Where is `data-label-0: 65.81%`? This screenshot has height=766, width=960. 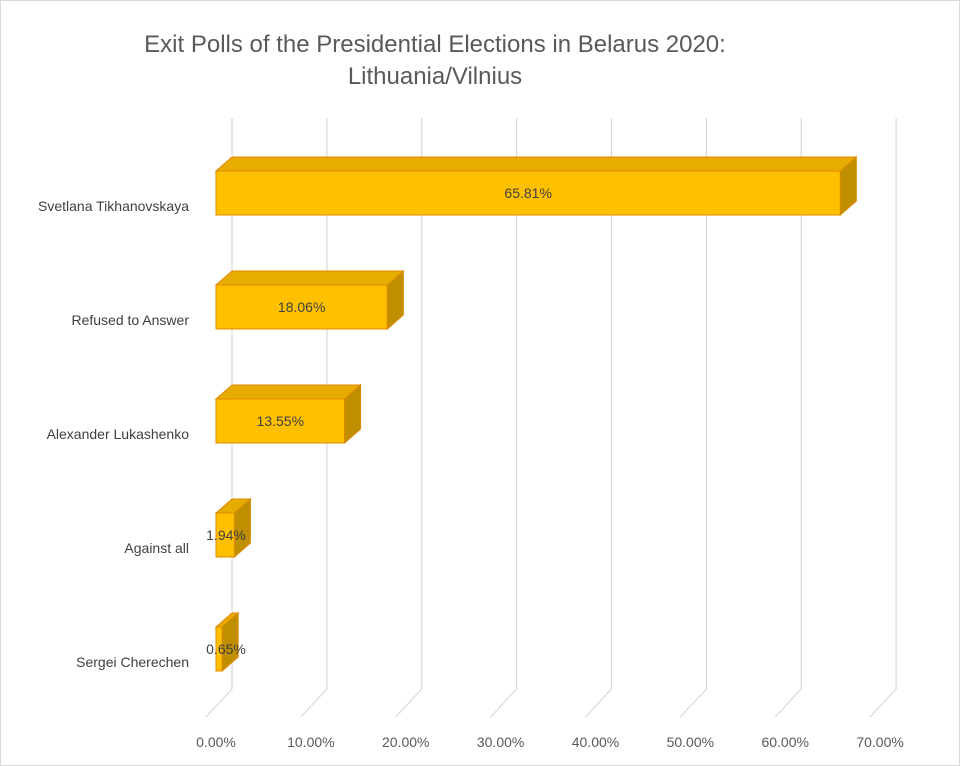 data-label-0: 65.81% is located at coordinates (527, 193).